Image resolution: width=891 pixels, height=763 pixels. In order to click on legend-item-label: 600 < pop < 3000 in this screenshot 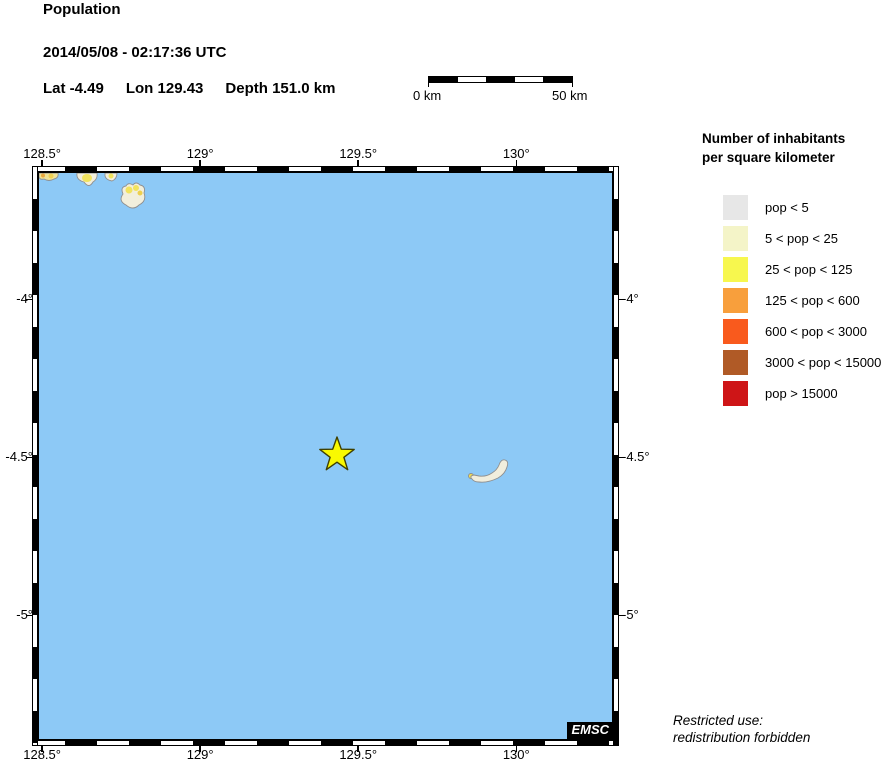, I will do `click(816, 331)`.